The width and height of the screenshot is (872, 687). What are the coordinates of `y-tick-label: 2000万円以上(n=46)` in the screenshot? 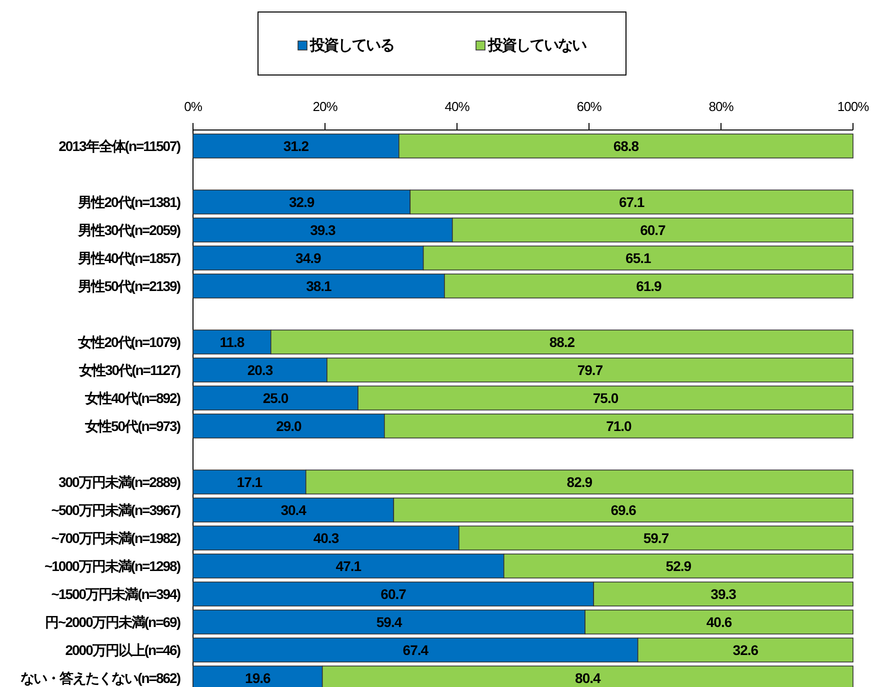 It's located at (122, 650).